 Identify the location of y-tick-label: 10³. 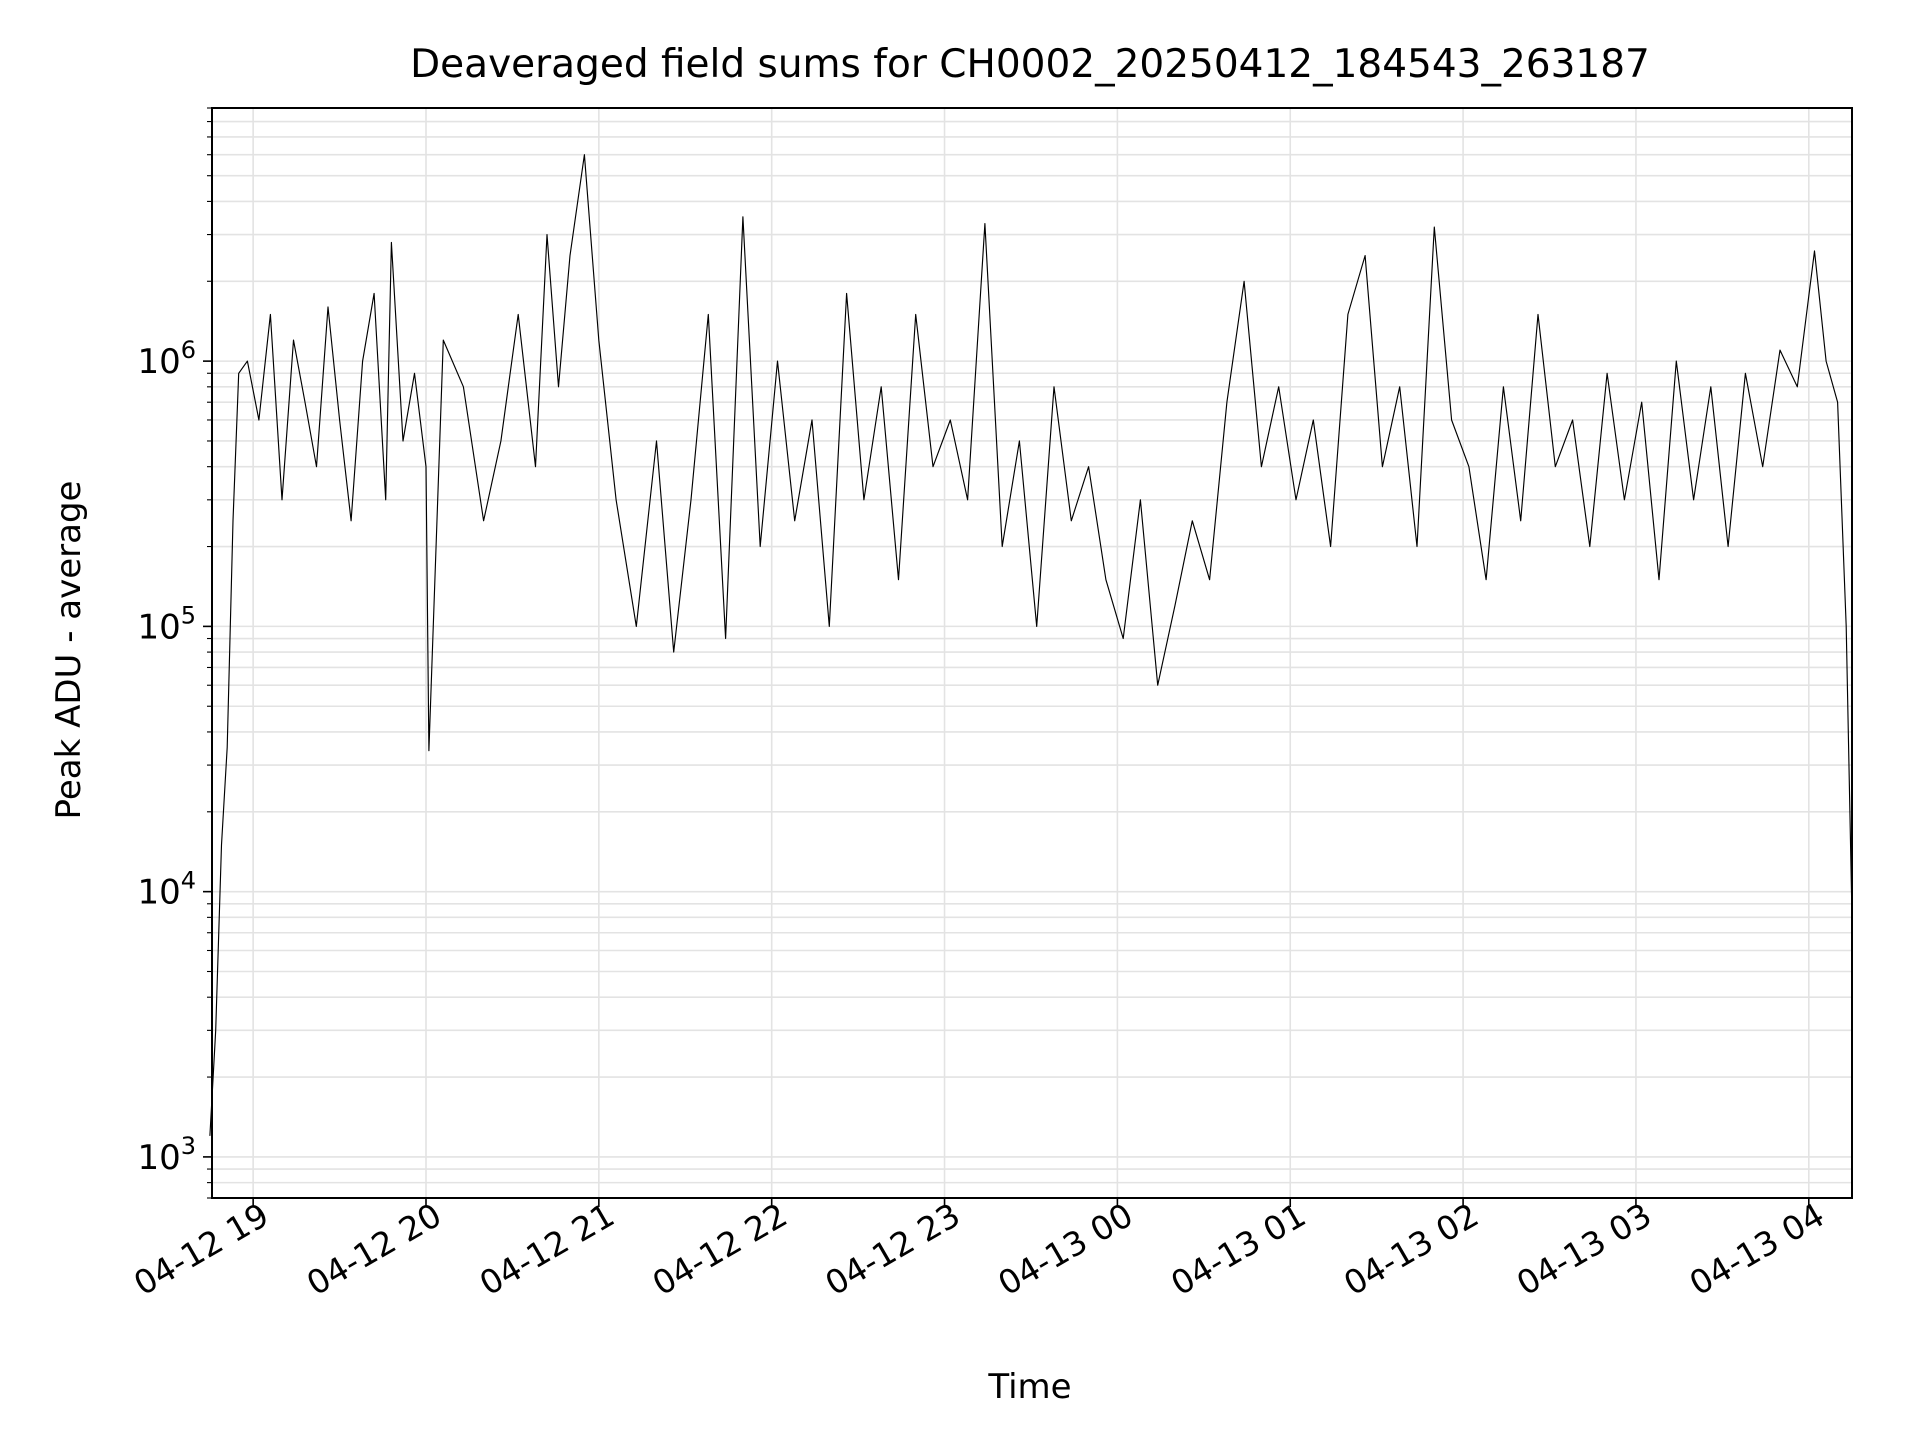
(166, 1155).